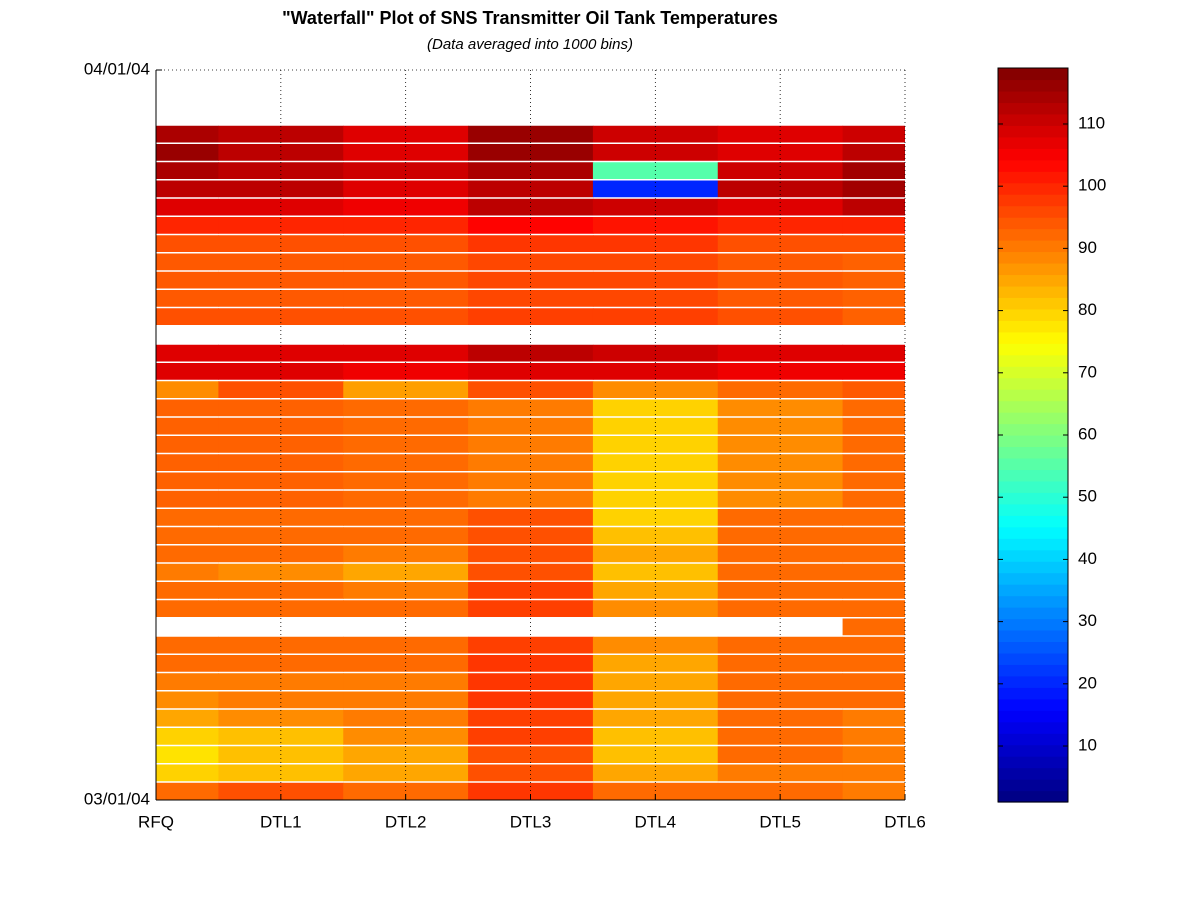 The height and width of the screenshot is (901, 1201). What do you see at coordinates (1087, 682) in the screenshot?
I see `colorbar-tick-label: 20` at bounding box center [1087, 682].